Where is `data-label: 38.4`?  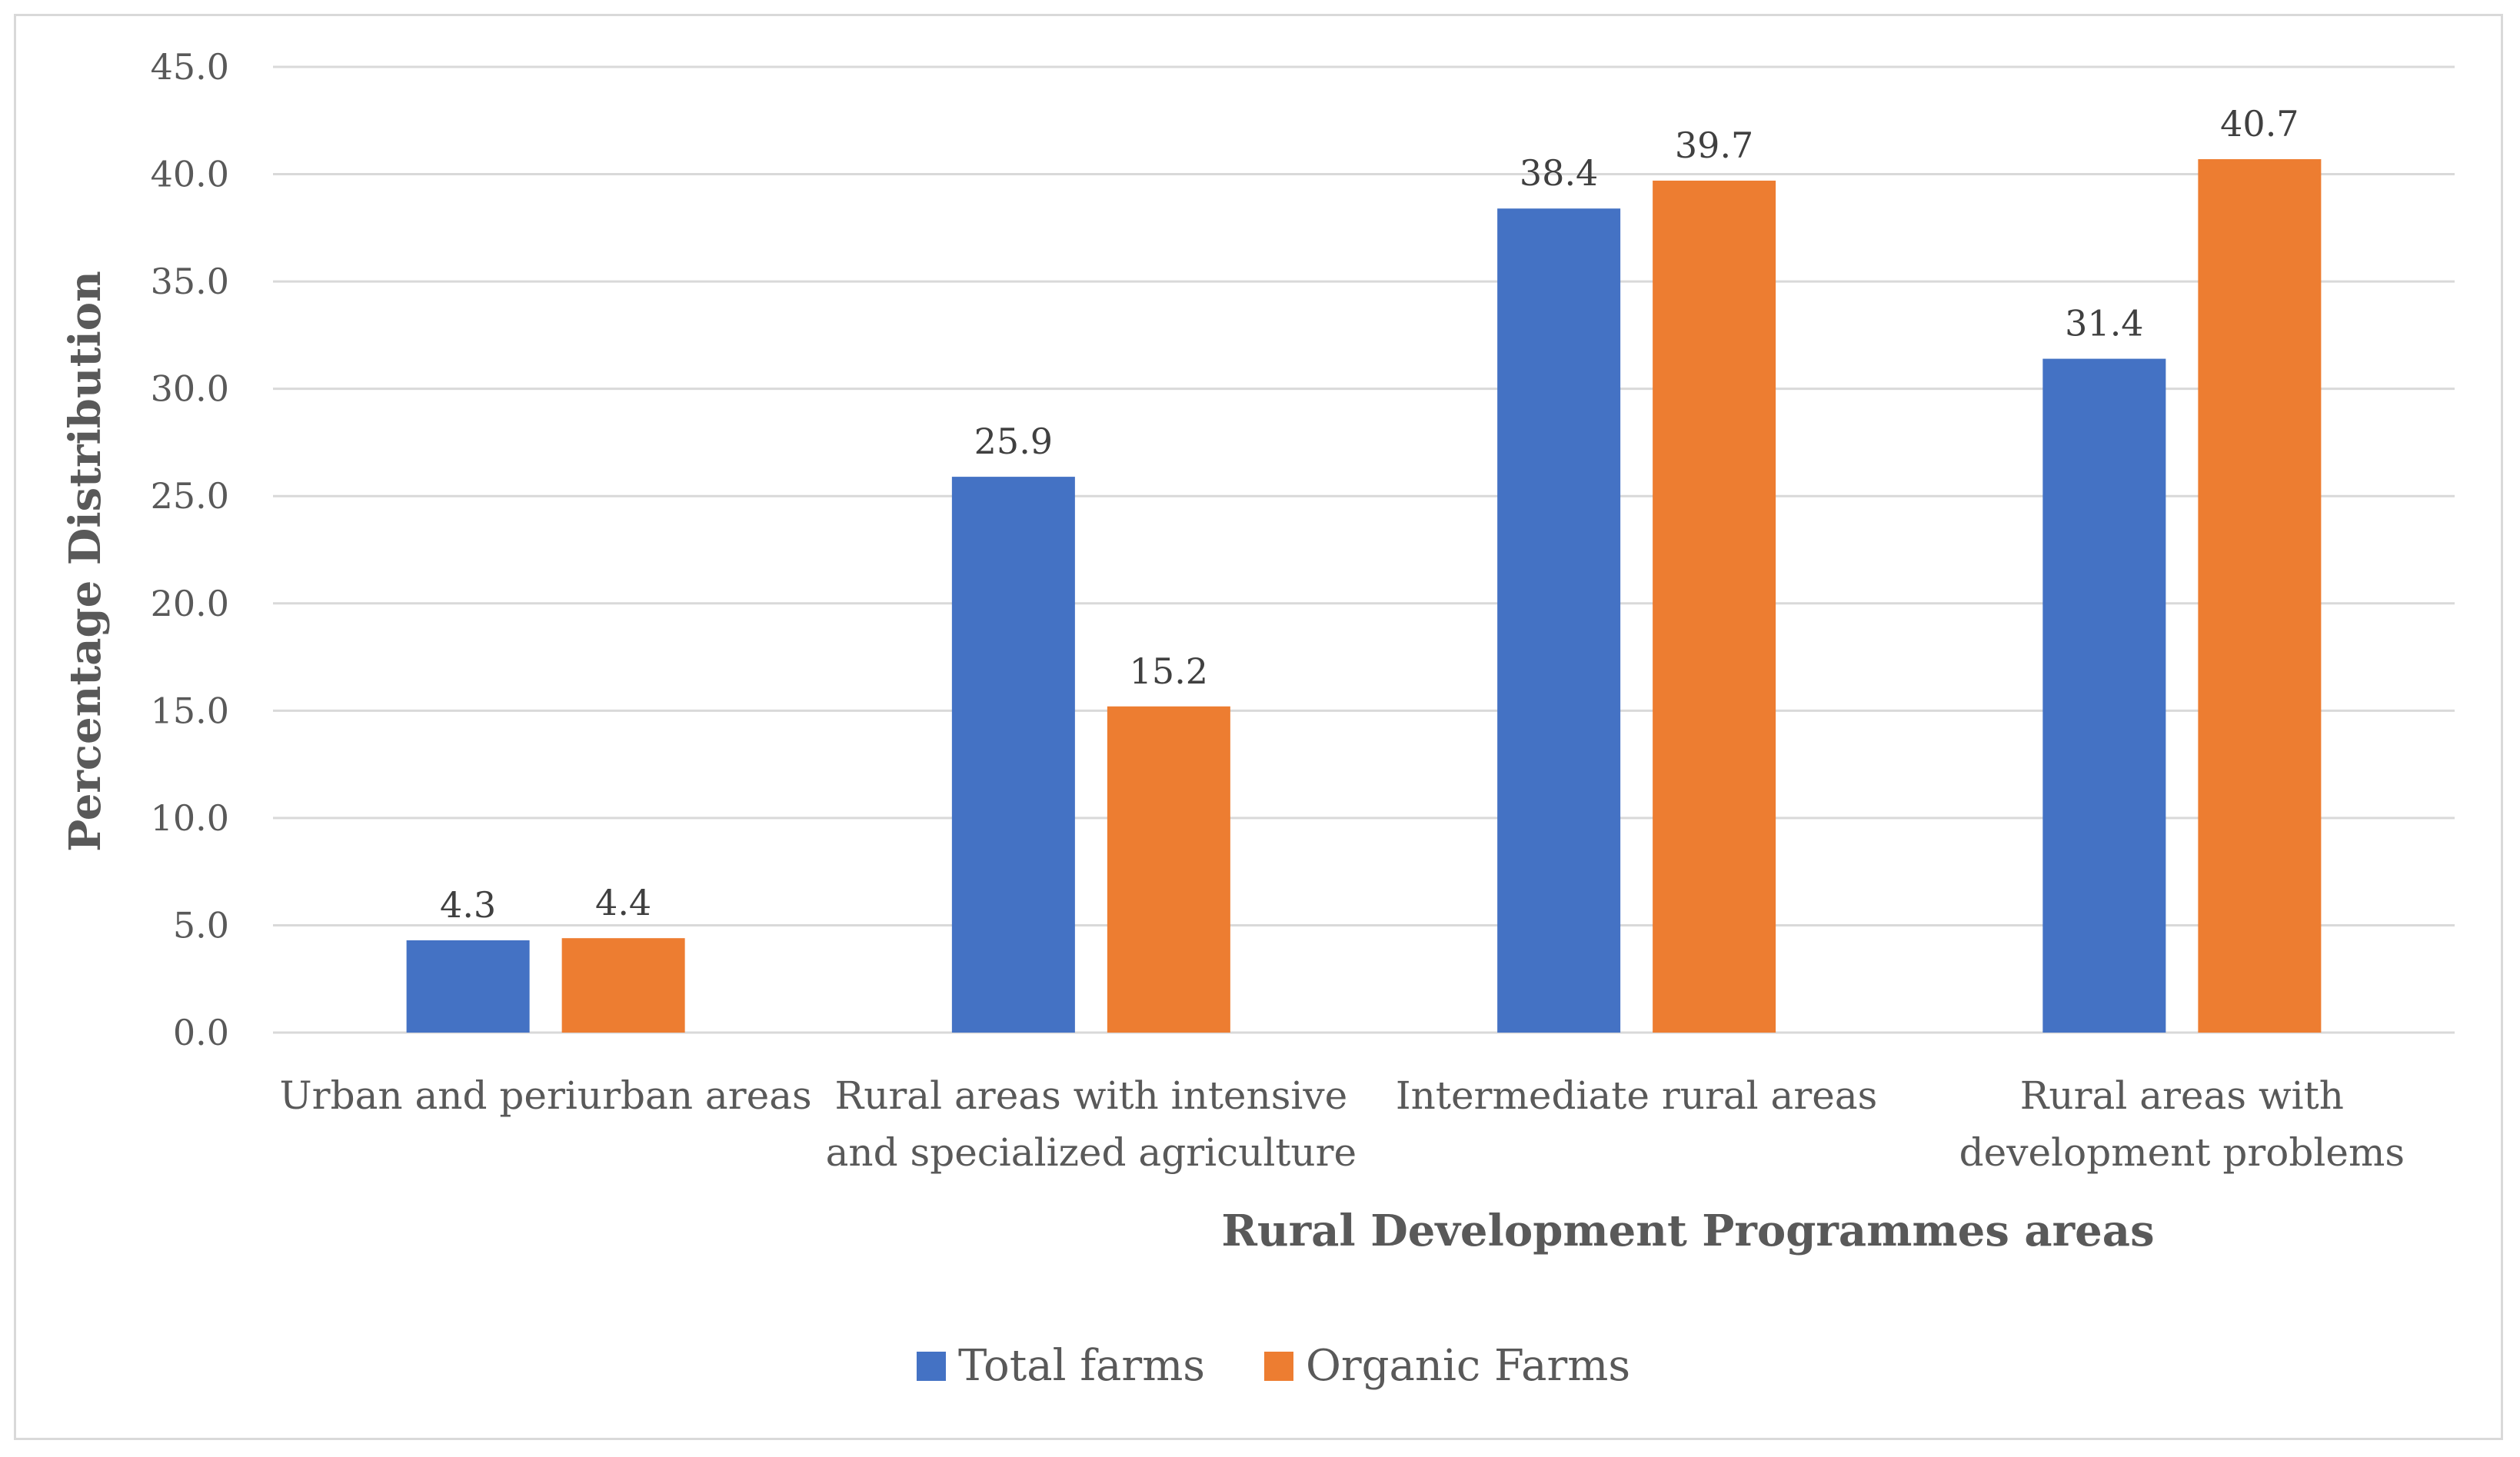 data-label: 38.4 is located at coordinates (1559, 173).